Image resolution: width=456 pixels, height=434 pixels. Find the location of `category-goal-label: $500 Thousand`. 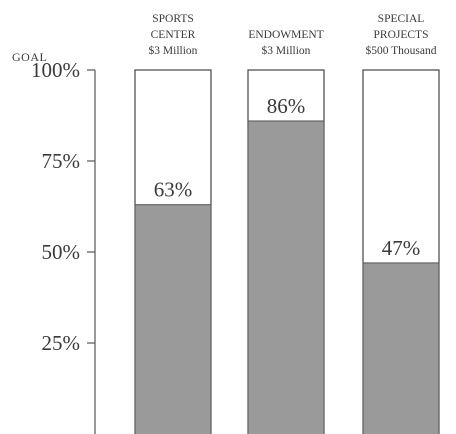

category-goal-label: $500 Thousand is located at coordinates (400, 50).